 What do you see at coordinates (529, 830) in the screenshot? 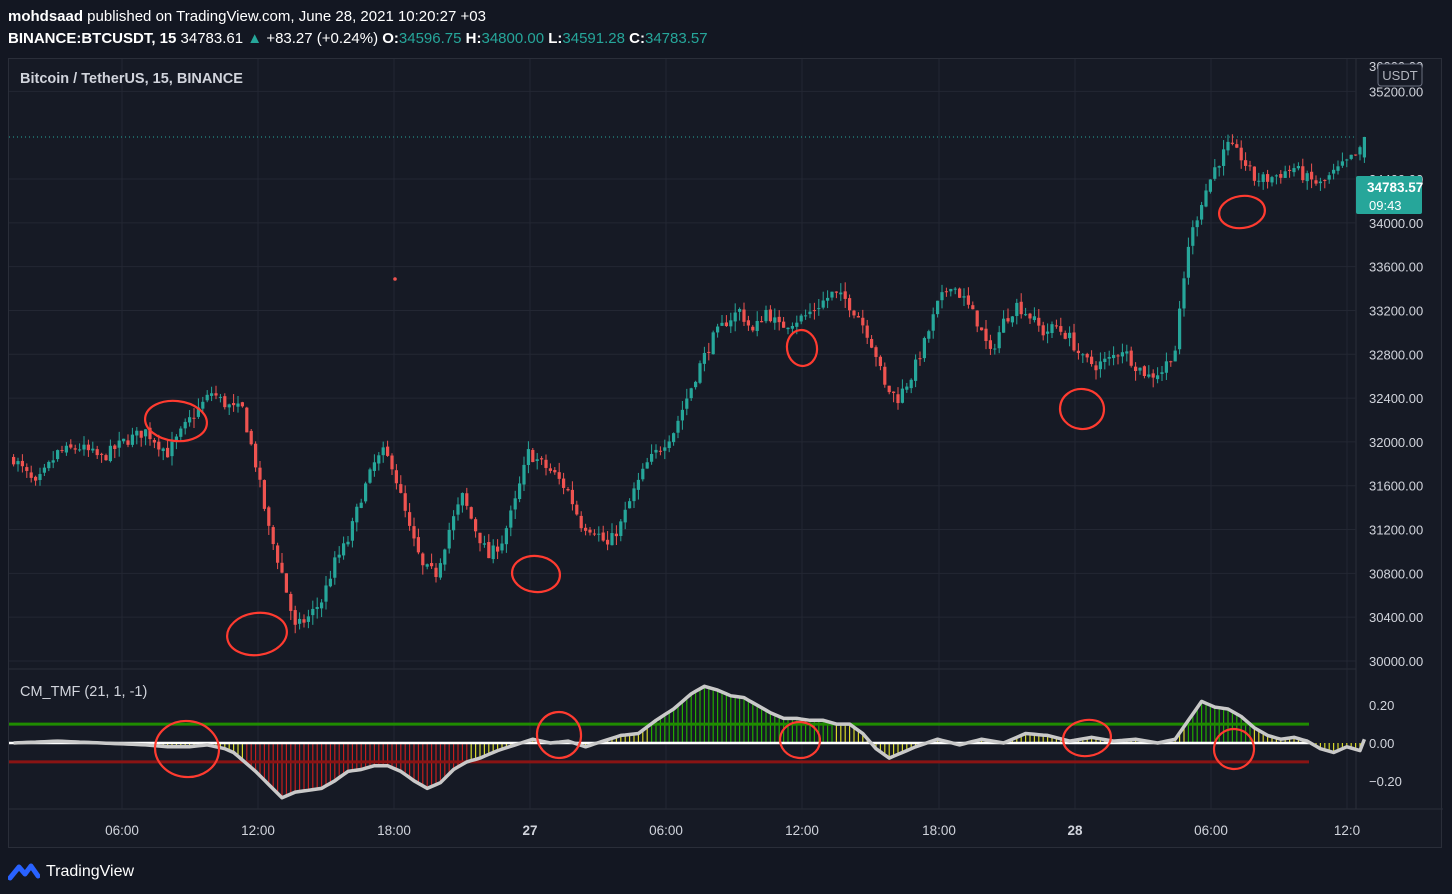
I see `time-tick-label: 27` at bounding box center [529, 830].